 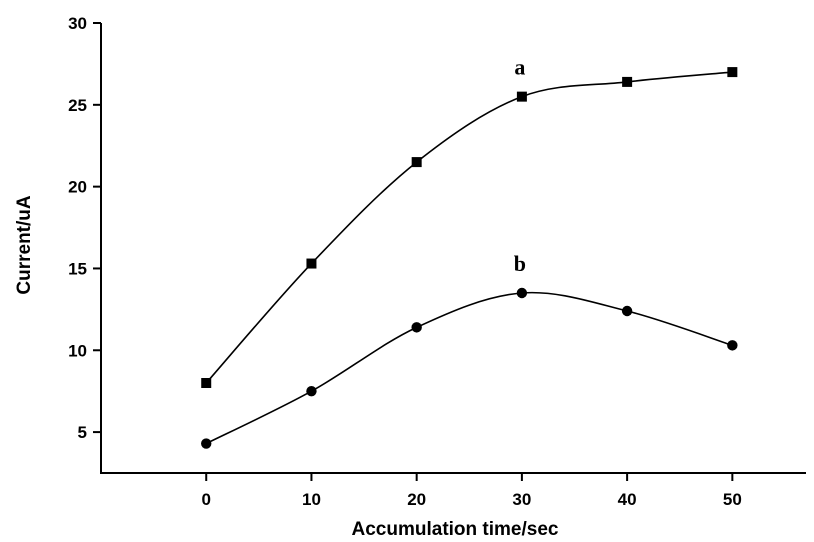 What do you see at coordinates (455, 529) in the screenshot?
I see `x-axis-title: Accumulation time/sec` at bounding box center [455, 529].